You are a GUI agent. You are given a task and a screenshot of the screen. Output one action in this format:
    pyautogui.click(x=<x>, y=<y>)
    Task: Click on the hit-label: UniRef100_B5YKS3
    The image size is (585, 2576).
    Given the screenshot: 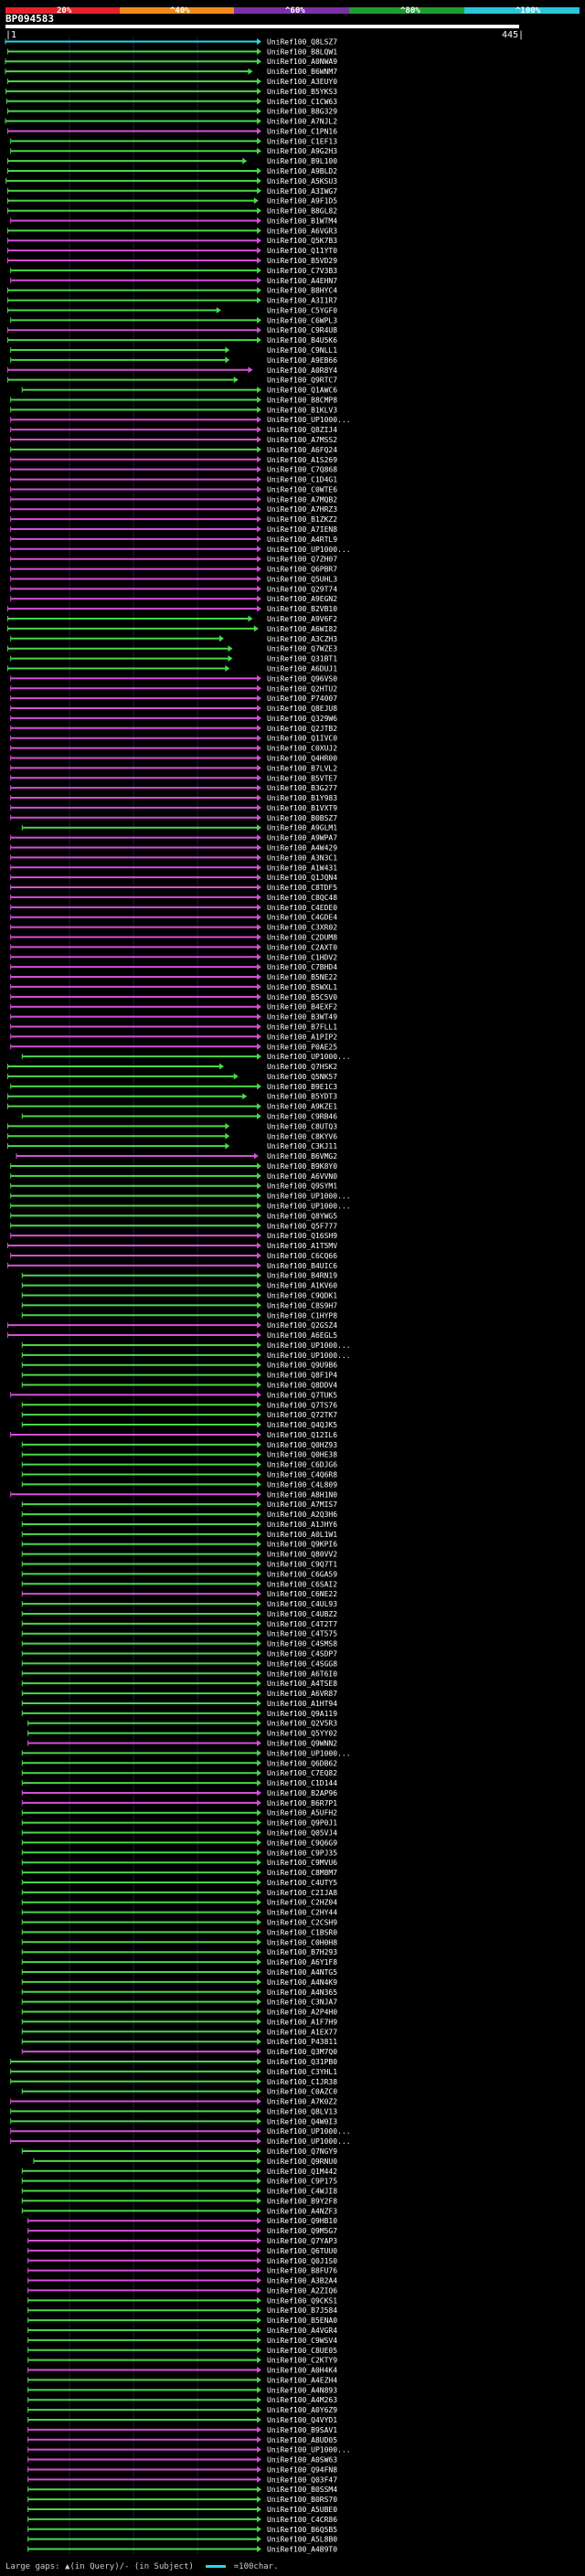 What is the action you would take?
    pyautogui.click(x=302, y=92)
    